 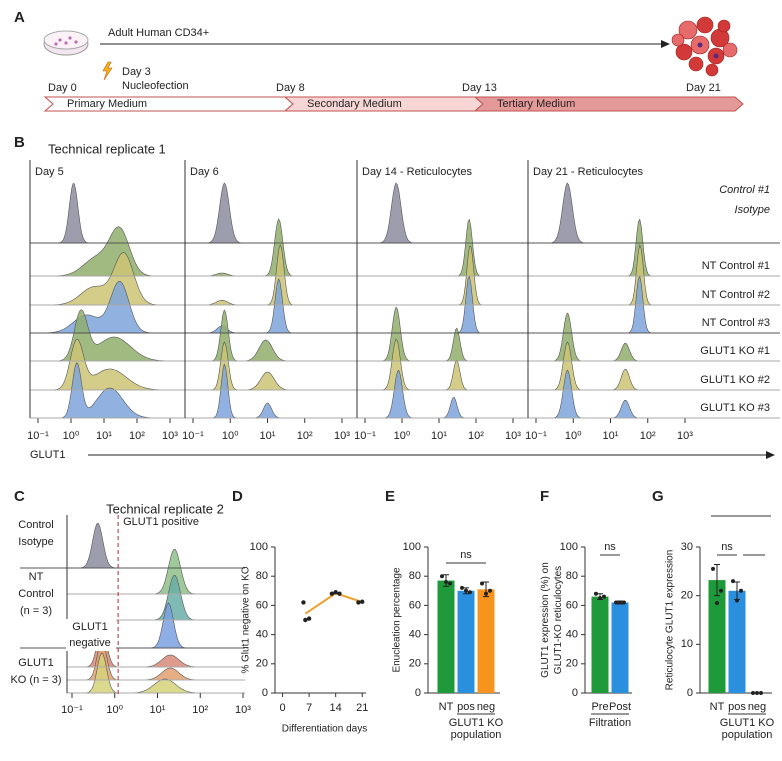 What do you see at coordinates (136, 72) in the screenshot?
I see `event-label: Day 3` at bounding box center [136, 72].